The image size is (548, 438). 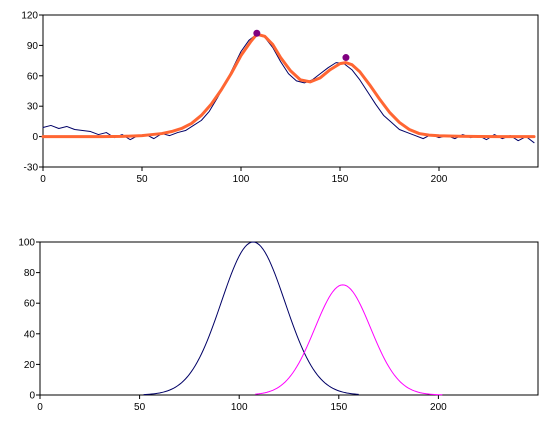 I want to click on bottom-x-tick-label: 150, so click(x=338, y=407).